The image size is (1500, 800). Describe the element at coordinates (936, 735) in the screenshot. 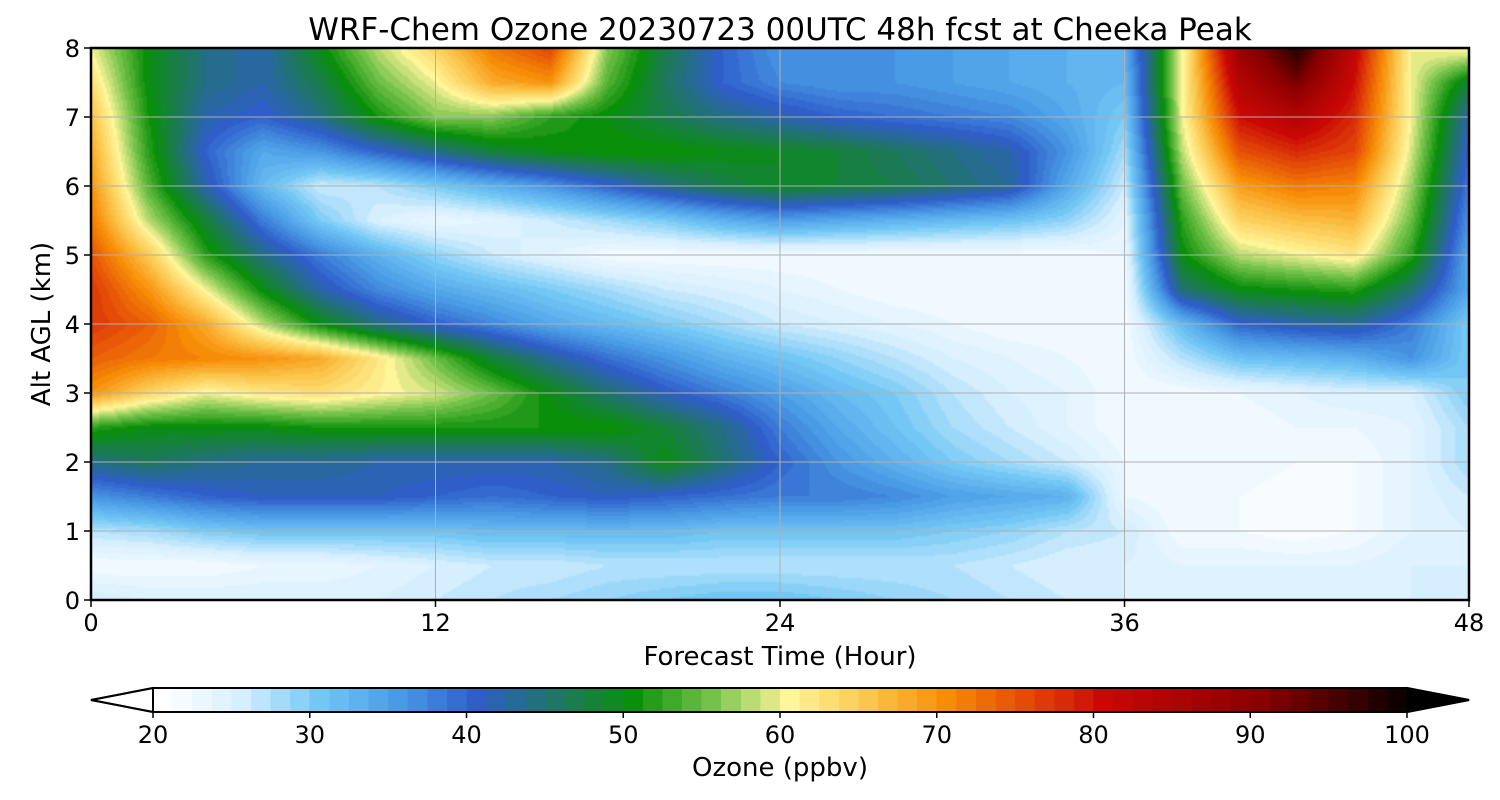

I see `colorbar-tick-label: 70` at that location.